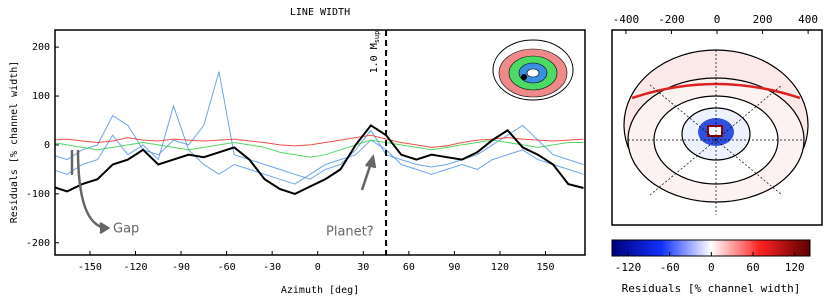 The height and width of the screenshot is (300, 830). What do you see at coordinates (545, 267) in the screenshot?
I see `x-tick-label: 150` at bounding box center [545, 267].